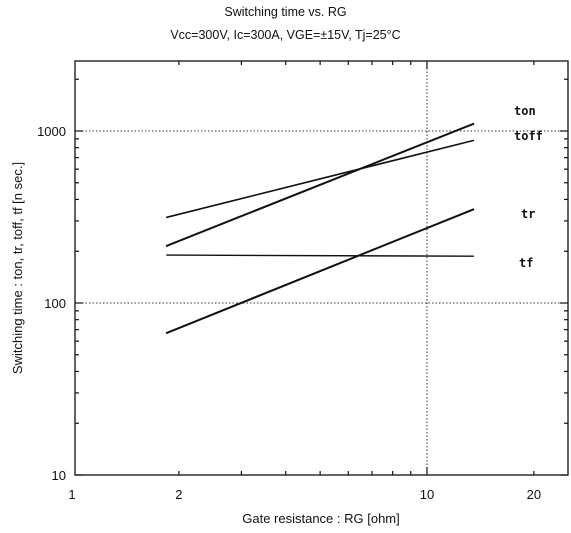  What do you see at coordinates (525, 111) in the screenshot?
I see `series-label-ton: ton` at bounding box center [525, 111].